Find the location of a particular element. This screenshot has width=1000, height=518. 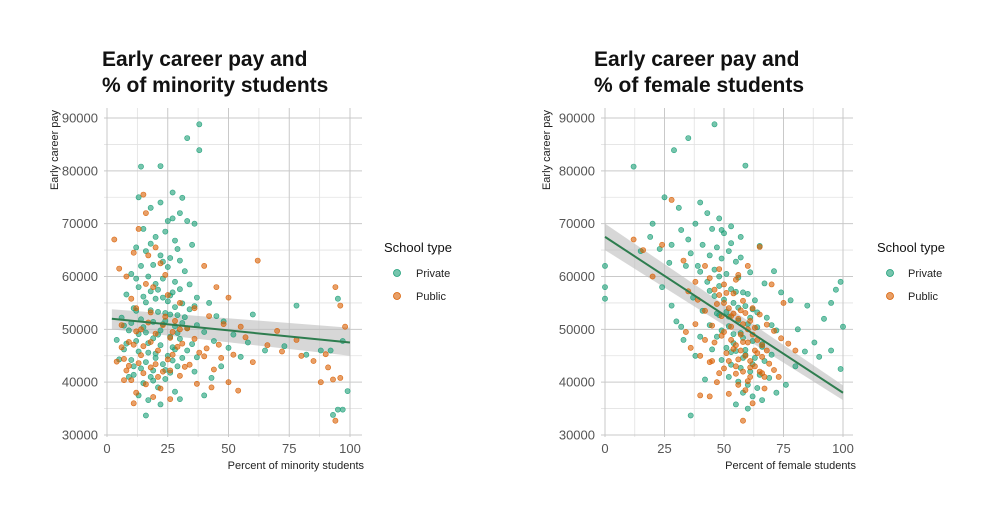

x-tick-labels: 0 25 50 75 100 is located at coordinates (231, 448).